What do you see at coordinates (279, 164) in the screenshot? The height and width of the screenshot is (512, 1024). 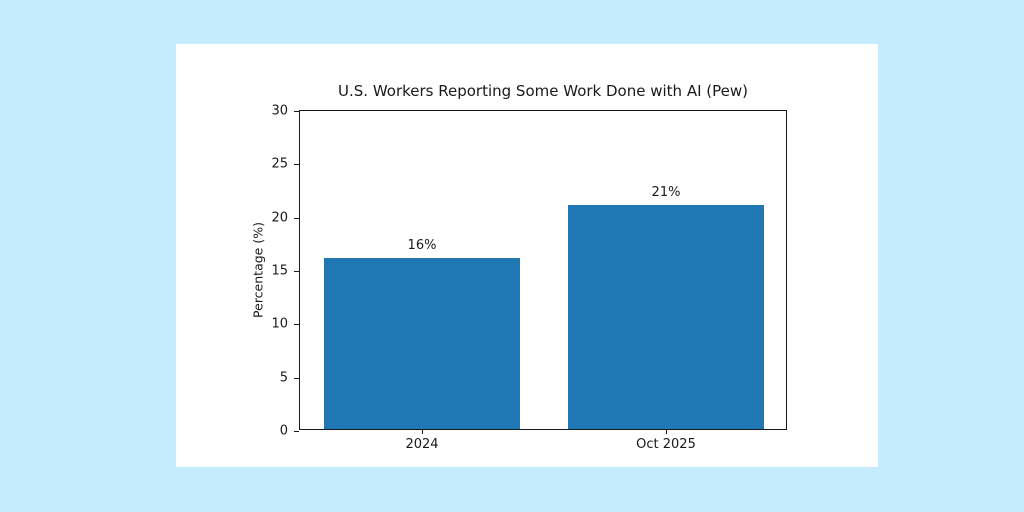 I see `y-tick-label: 25` at bounding box center [279, 164].